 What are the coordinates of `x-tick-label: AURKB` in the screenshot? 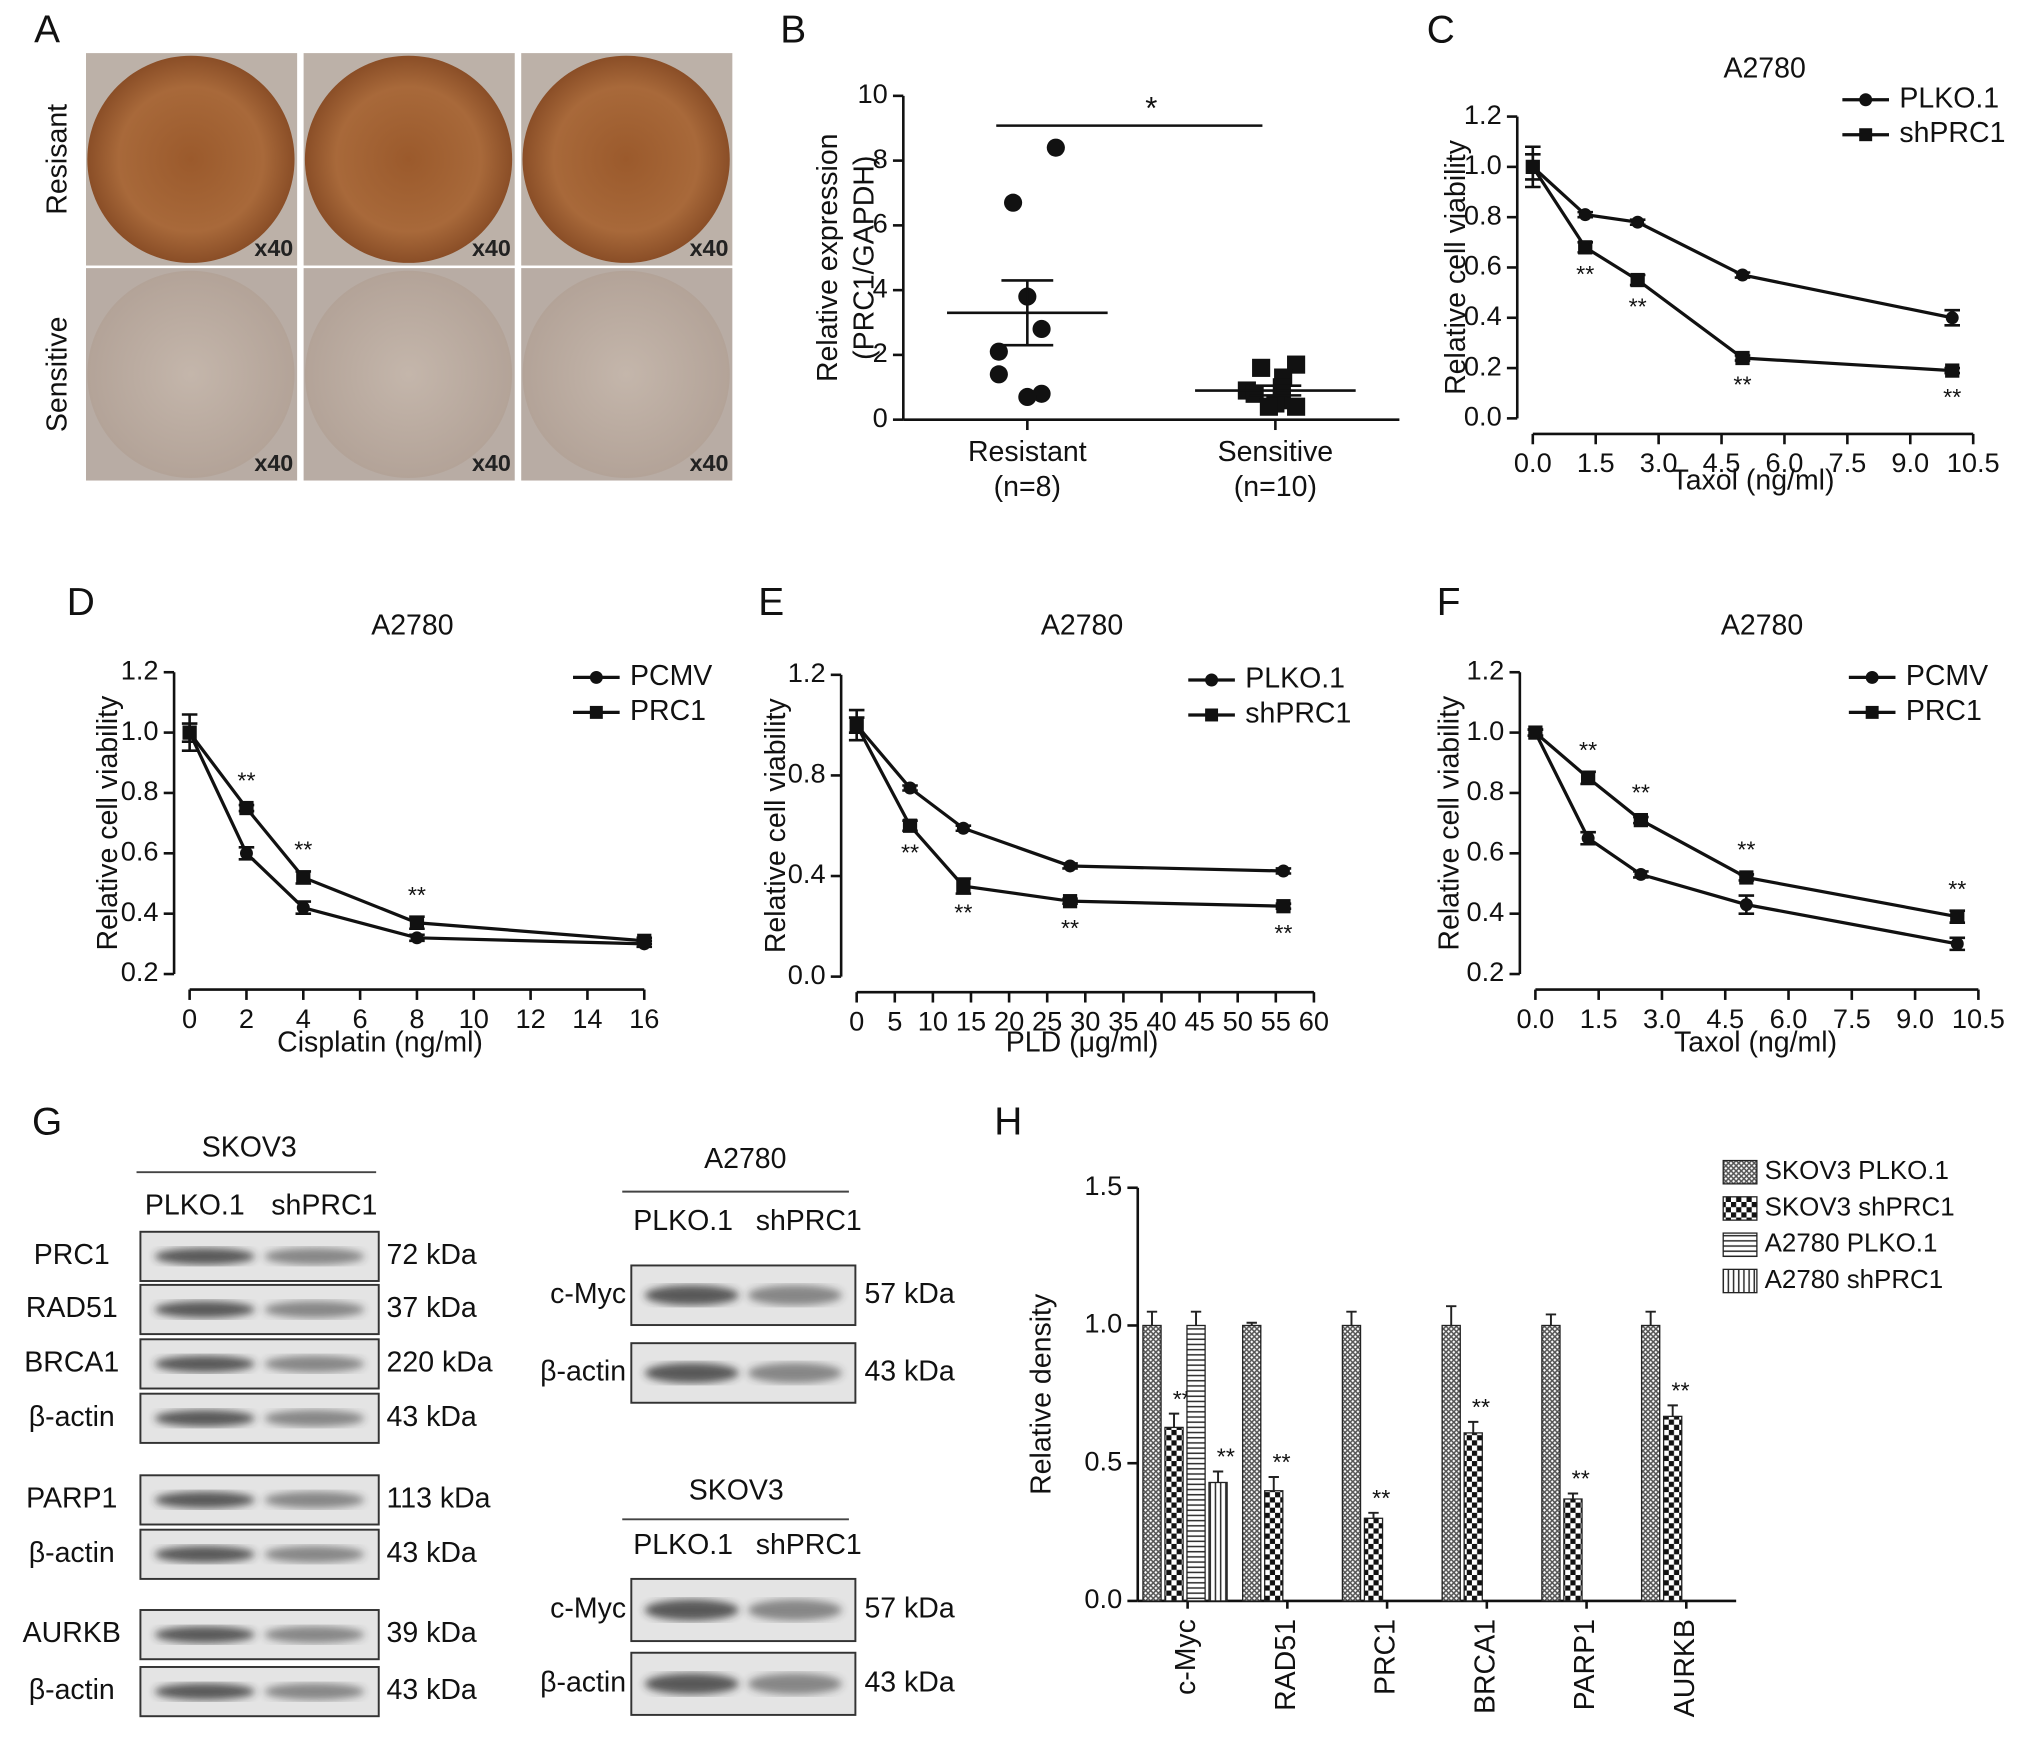 It's located at (1685, 1668).